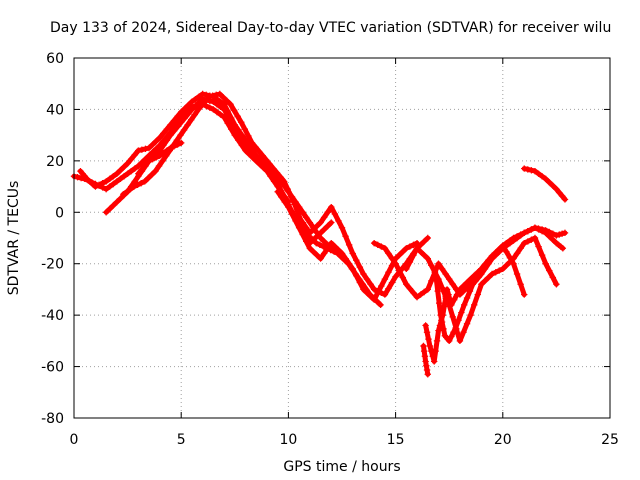 The width and height of the screenshot is (640, 480). What do you see at coordinates (14, 238) in the screenshot?
I see `y-axis-label: SDTVAR / TECUs` at bounding box center [14, 238].